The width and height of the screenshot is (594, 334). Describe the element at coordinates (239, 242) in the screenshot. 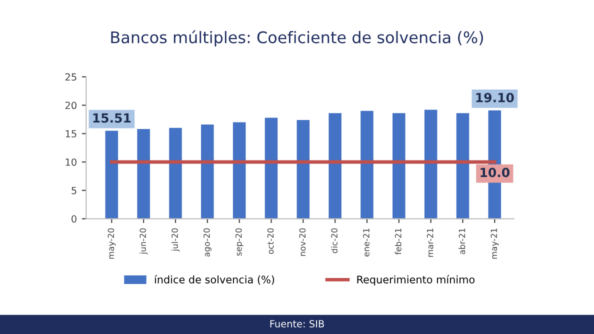

I see `x-tick-label: sep-20` at that location.